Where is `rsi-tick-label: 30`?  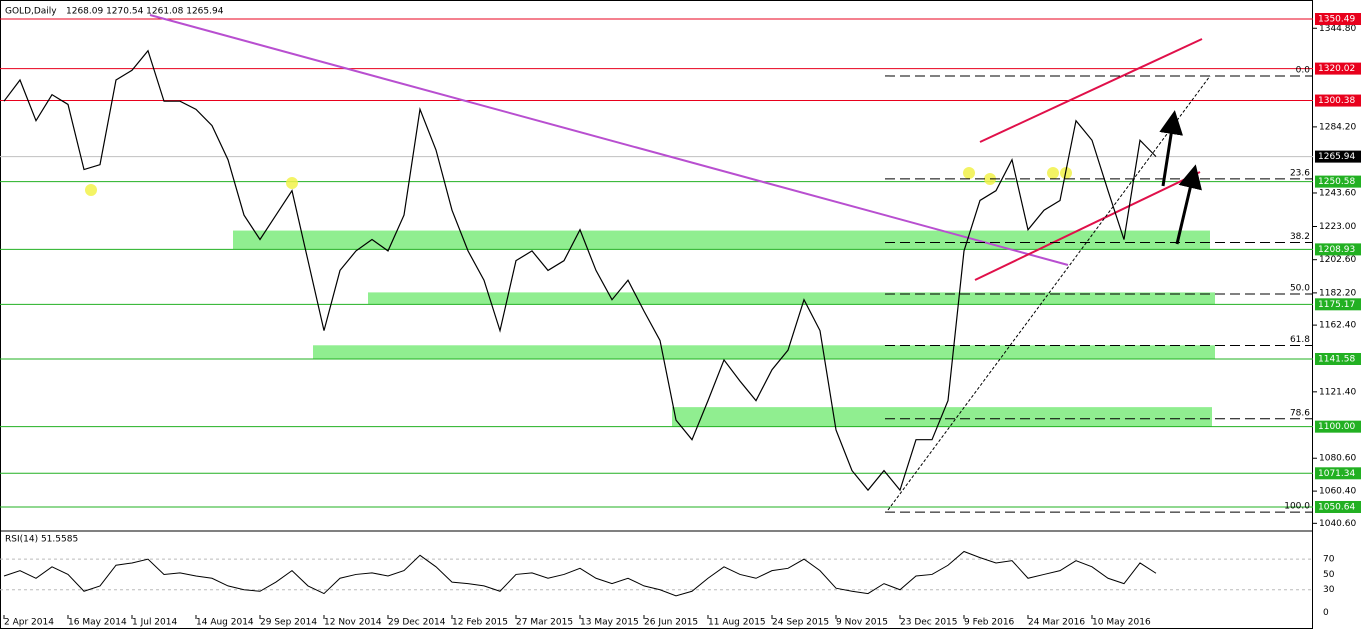
rsi-tick-label: 30 is located at coordinates (1329, 590).